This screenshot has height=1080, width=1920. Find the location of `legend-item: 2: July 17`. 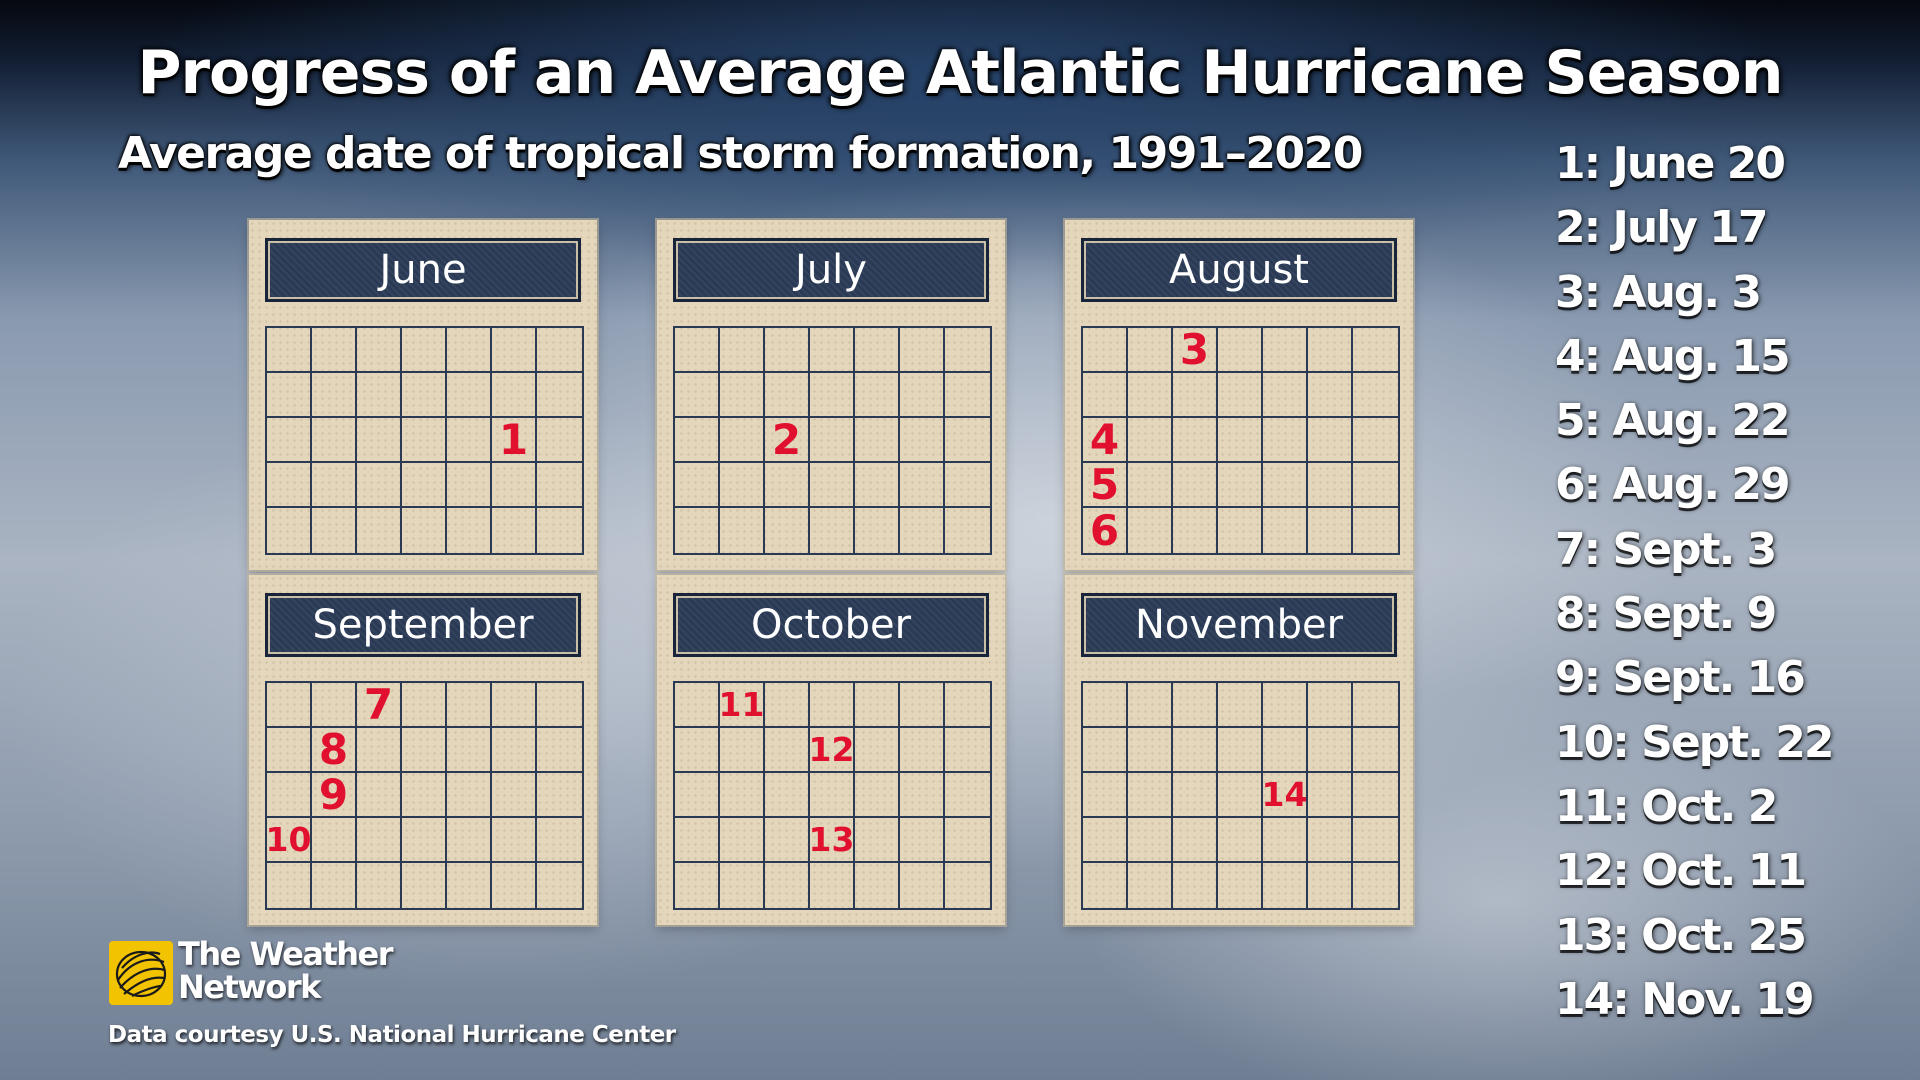

legend-item: 2: July 17 is located at coordinates (1662, 228).